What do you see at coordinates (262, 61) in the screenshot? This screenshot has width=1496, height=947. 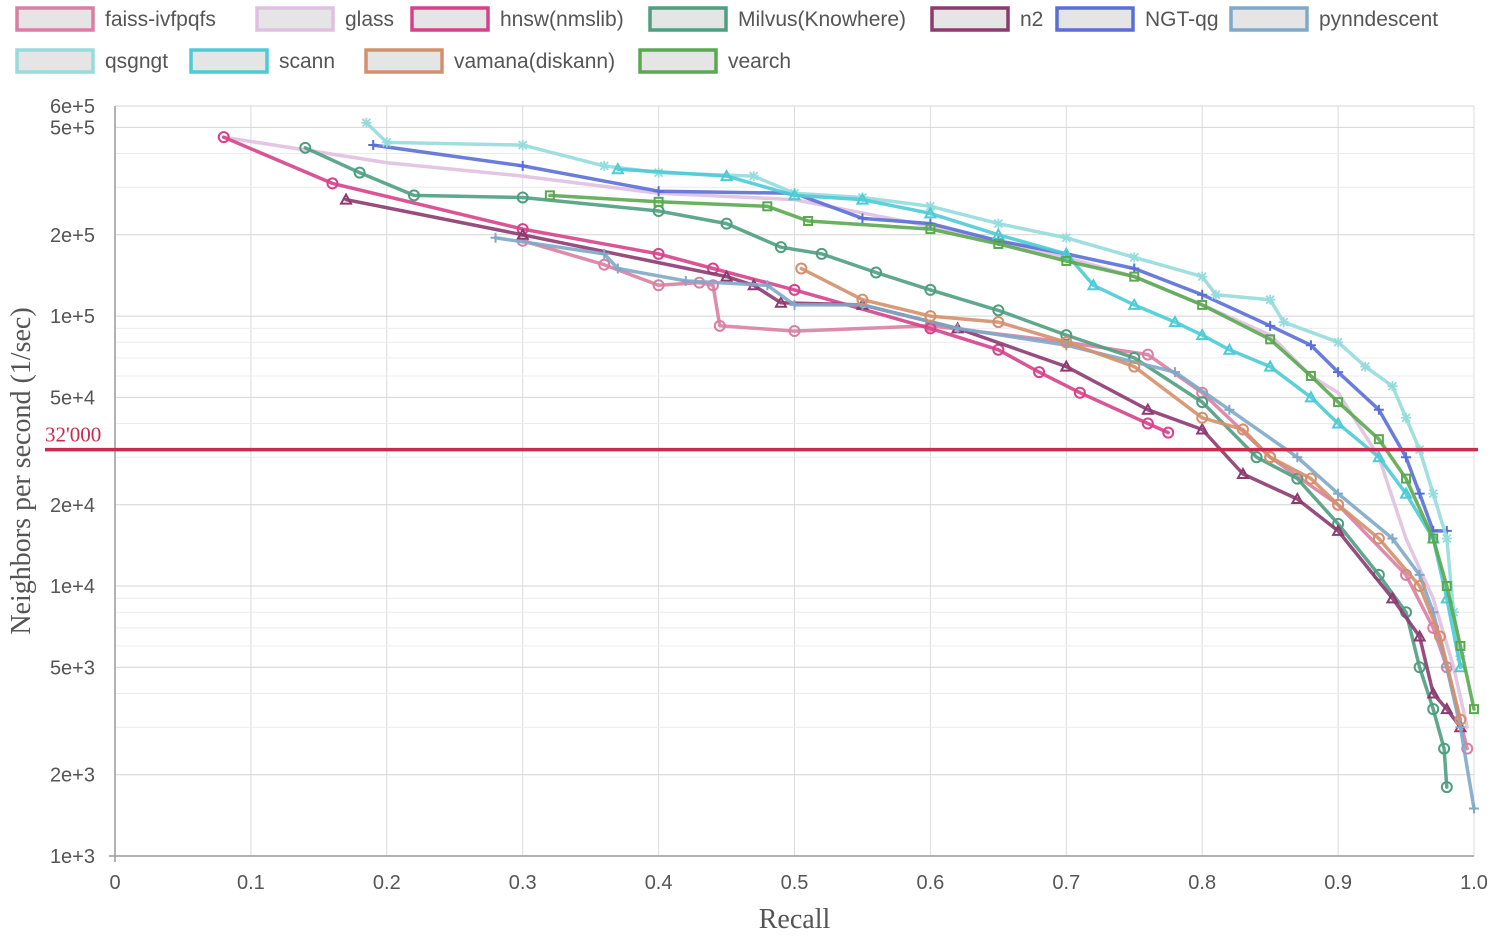 I see `legend-item-scann: scann` at bounding box center [262, 61].